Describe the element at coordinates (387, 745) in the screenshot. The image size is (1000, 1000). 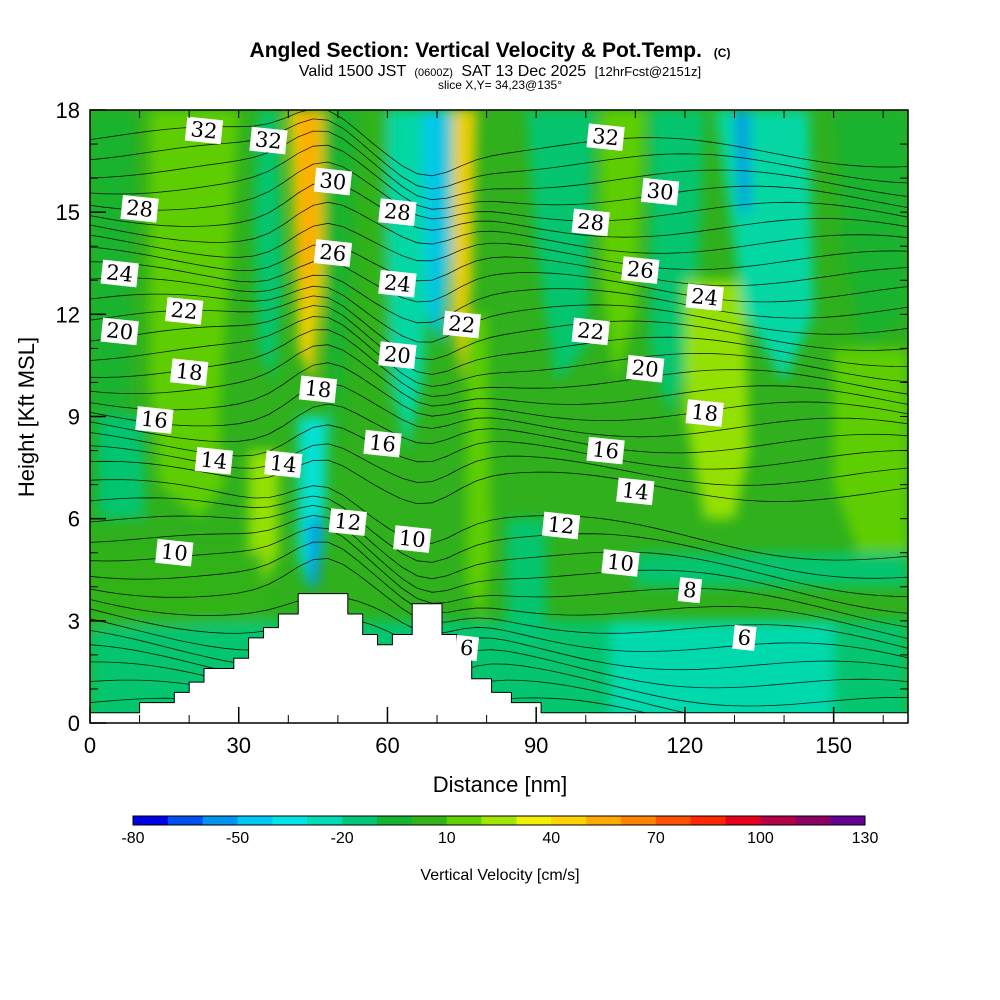
I see `x-tick-label: 60` at that location.